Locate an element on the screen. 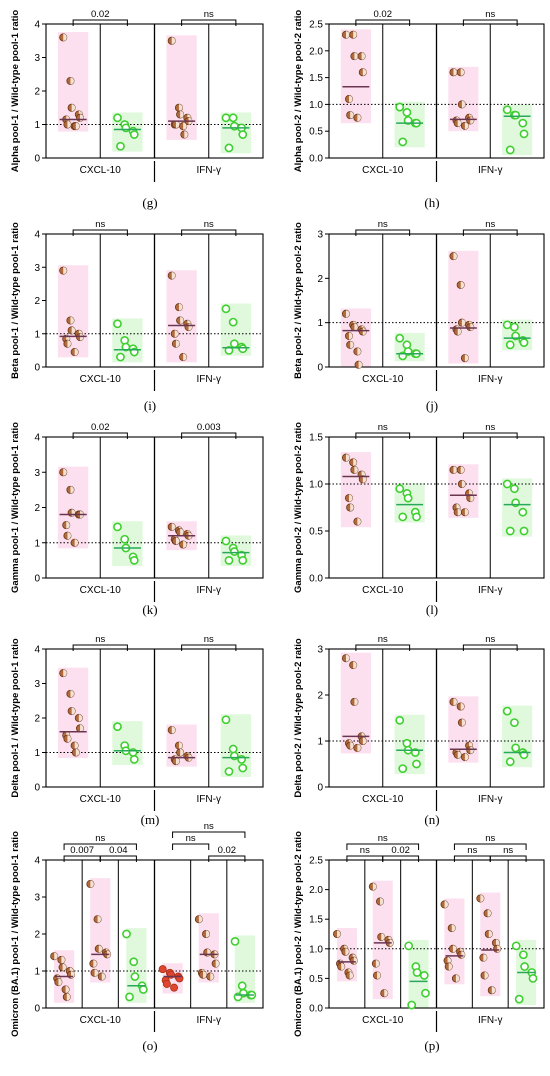 The width and height of the screenshot is (550, 1076). y-axis-title: Delta pool-1 / Wild-type pool-1 ratio is located at coordinates (15, 718).